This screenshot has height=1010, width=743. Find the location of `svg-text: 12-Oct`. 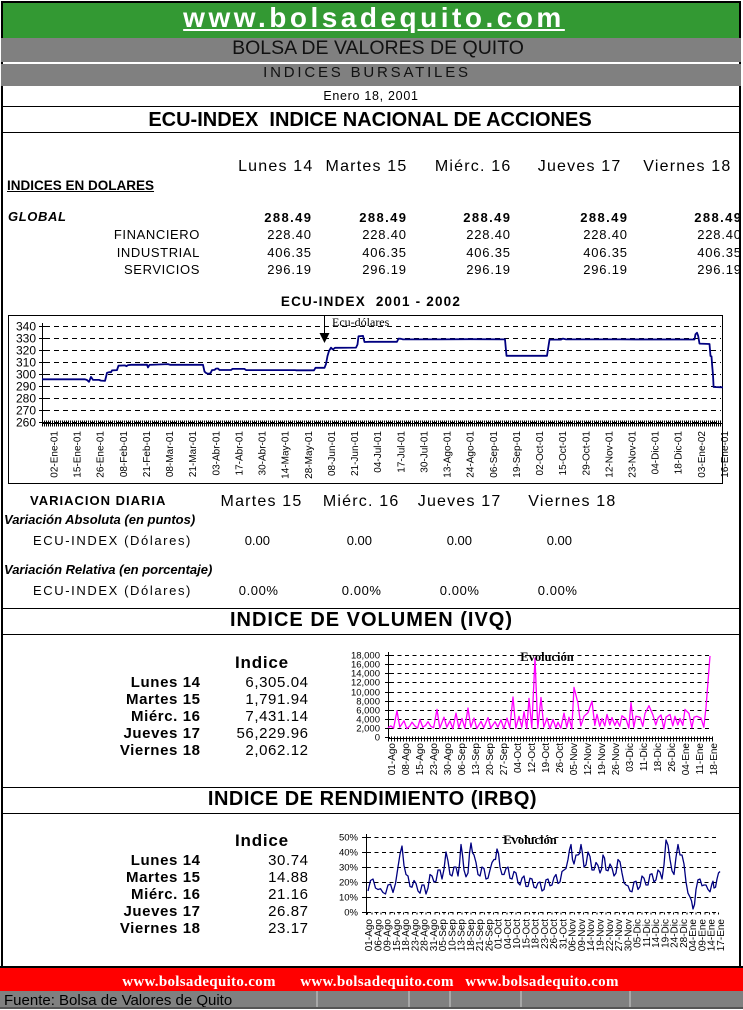

svg-text: 12-Oct is located at coordinates (532, 758).